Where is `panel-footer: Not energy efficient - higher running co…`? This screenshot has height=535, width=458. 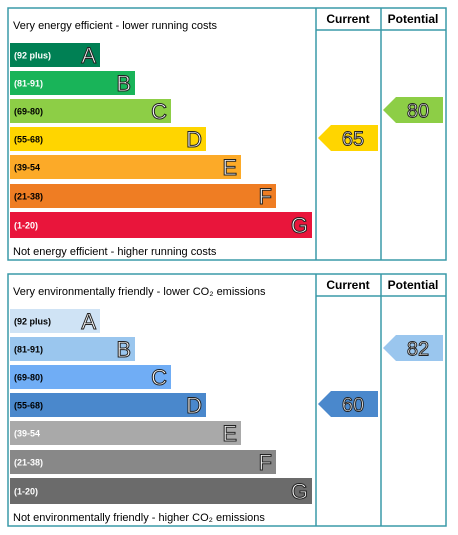 panel-footer: Not energy efficient - higher running co… is located at coordinates (115, 252).